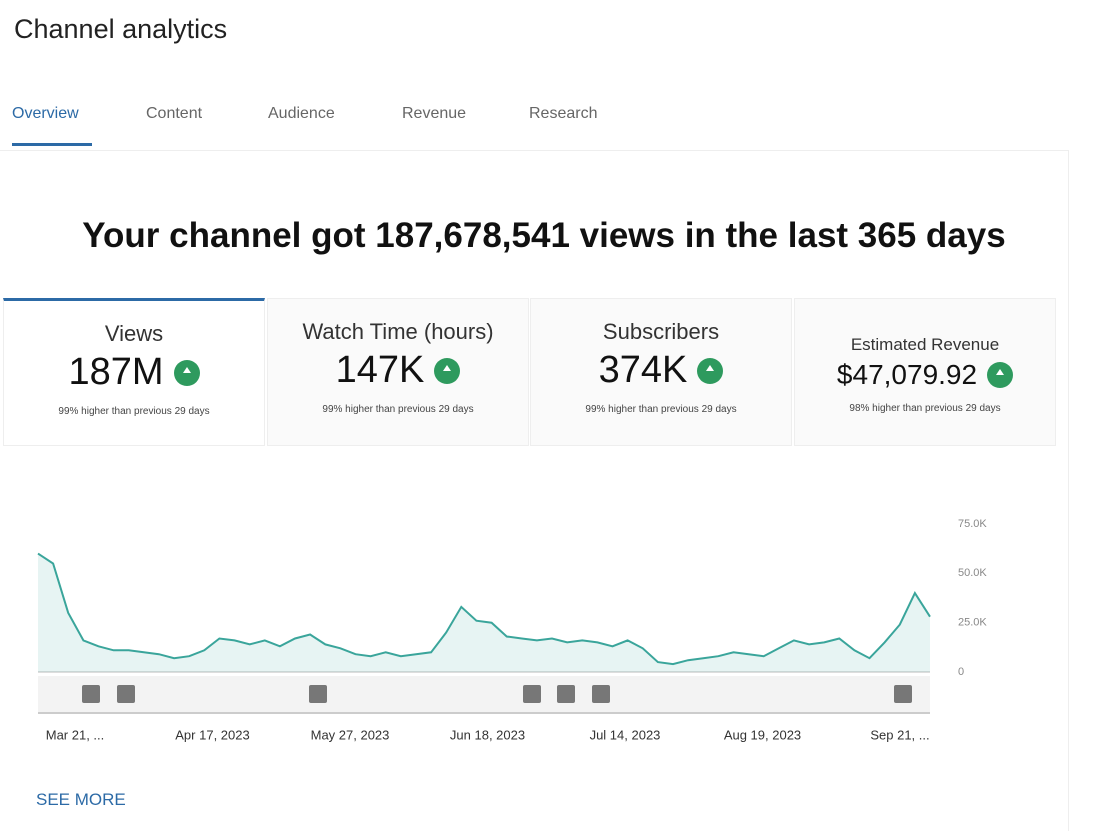  I want to click on stat-number: 374K, so click(643, 370).